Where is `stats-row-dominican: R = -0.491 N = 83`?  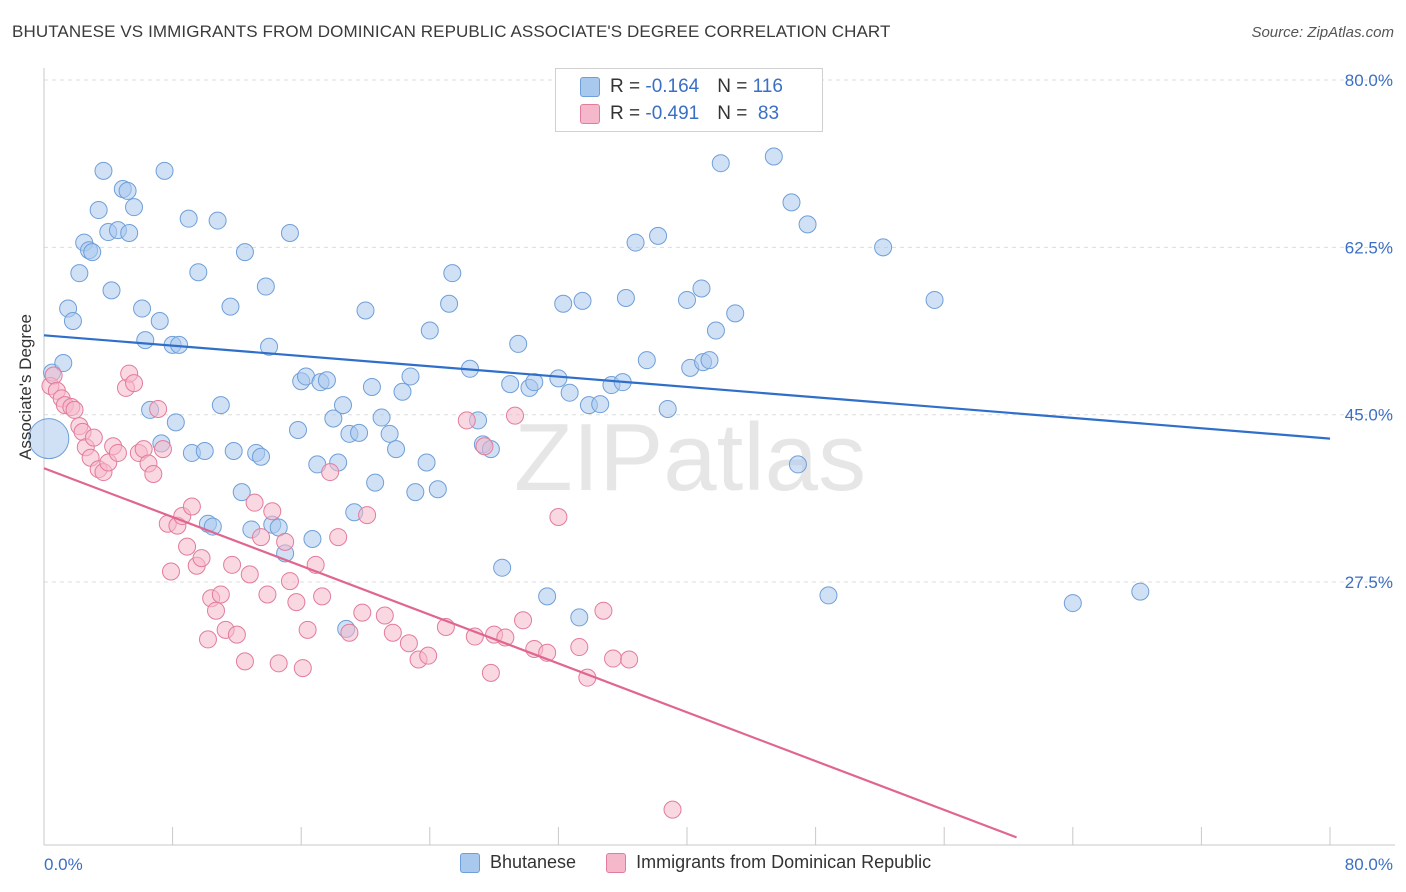 stats-row-dominican: R = -0.491 N = 83 is located at coordinates (679, 114).